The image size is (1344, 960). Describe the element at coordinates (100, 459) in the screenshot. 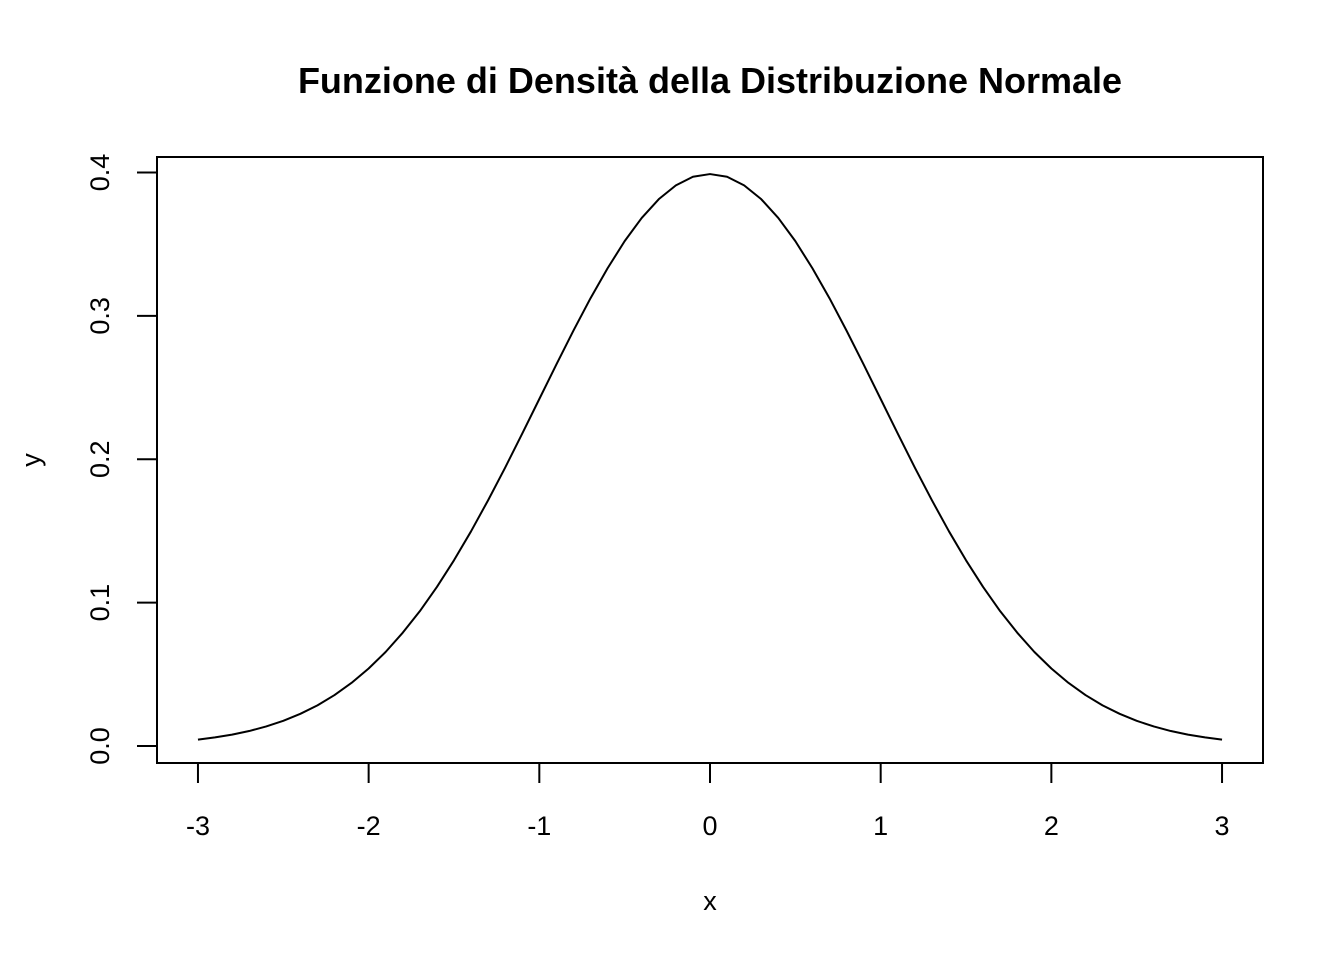

I see `y-tick-label: 0.2` at that location.